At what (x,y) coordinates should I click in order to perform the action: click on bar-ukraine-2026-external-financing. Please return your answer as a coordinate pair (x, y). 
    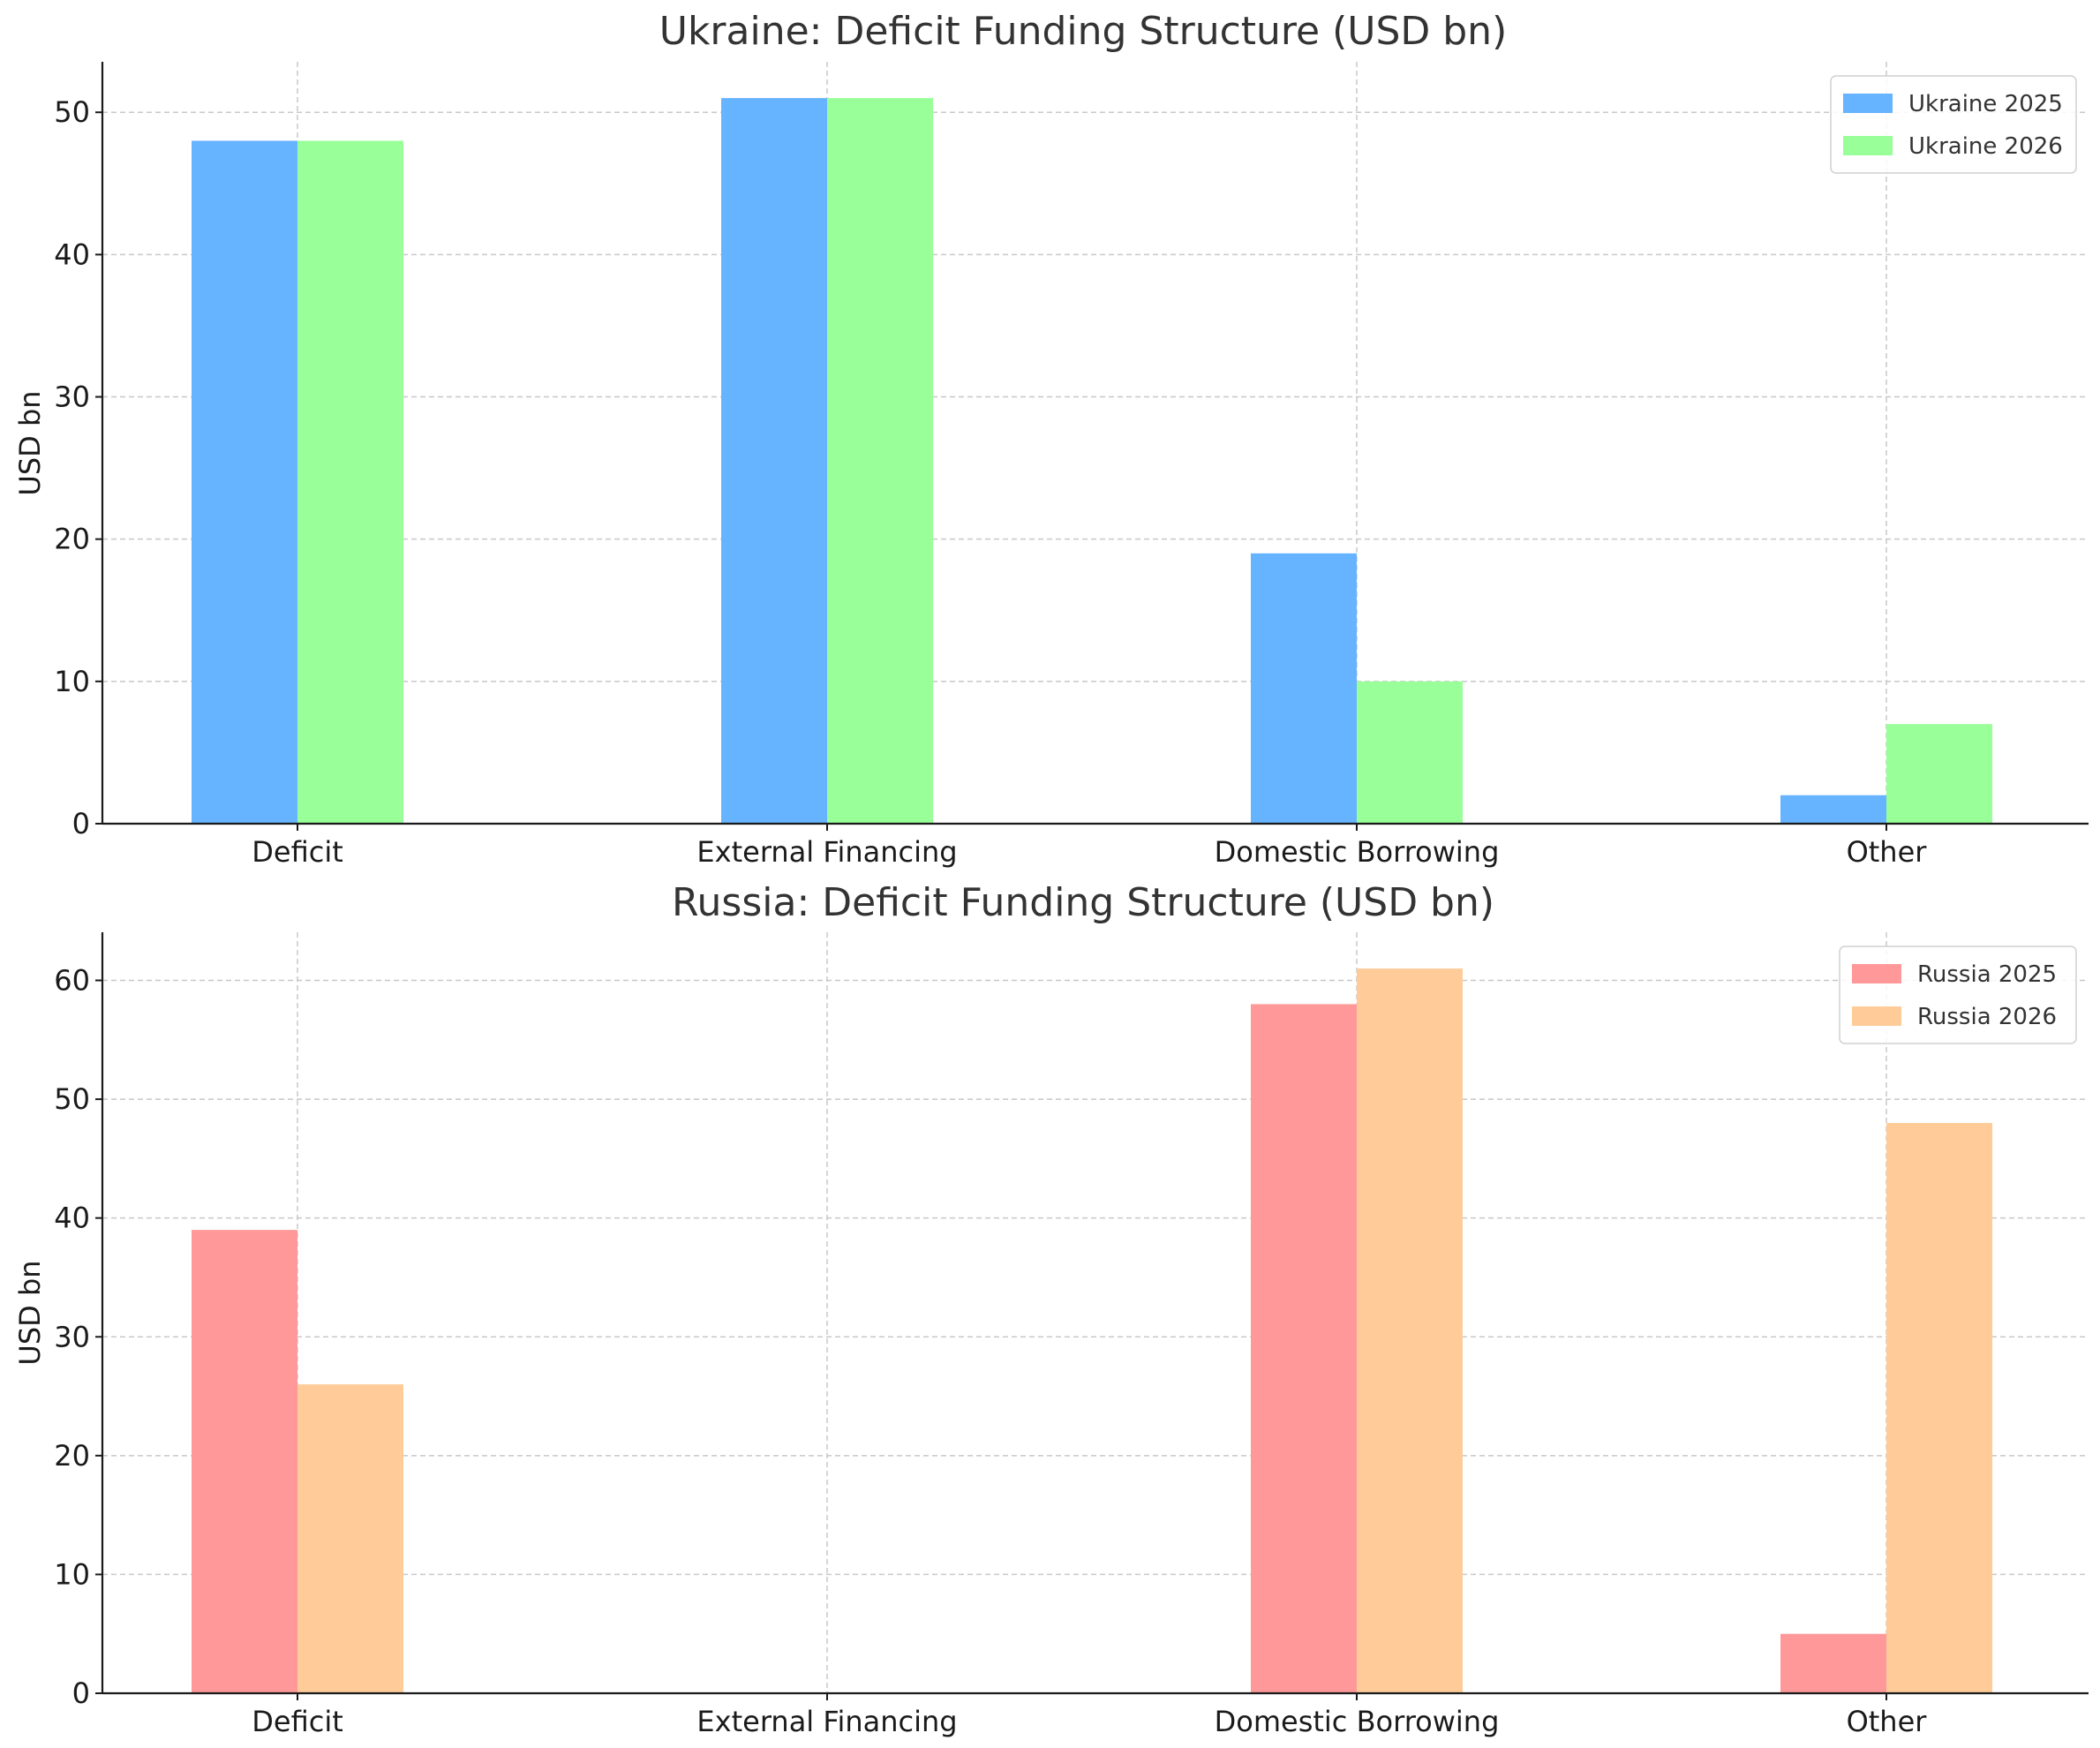
    Looking at the image, I should click on (880, 461).